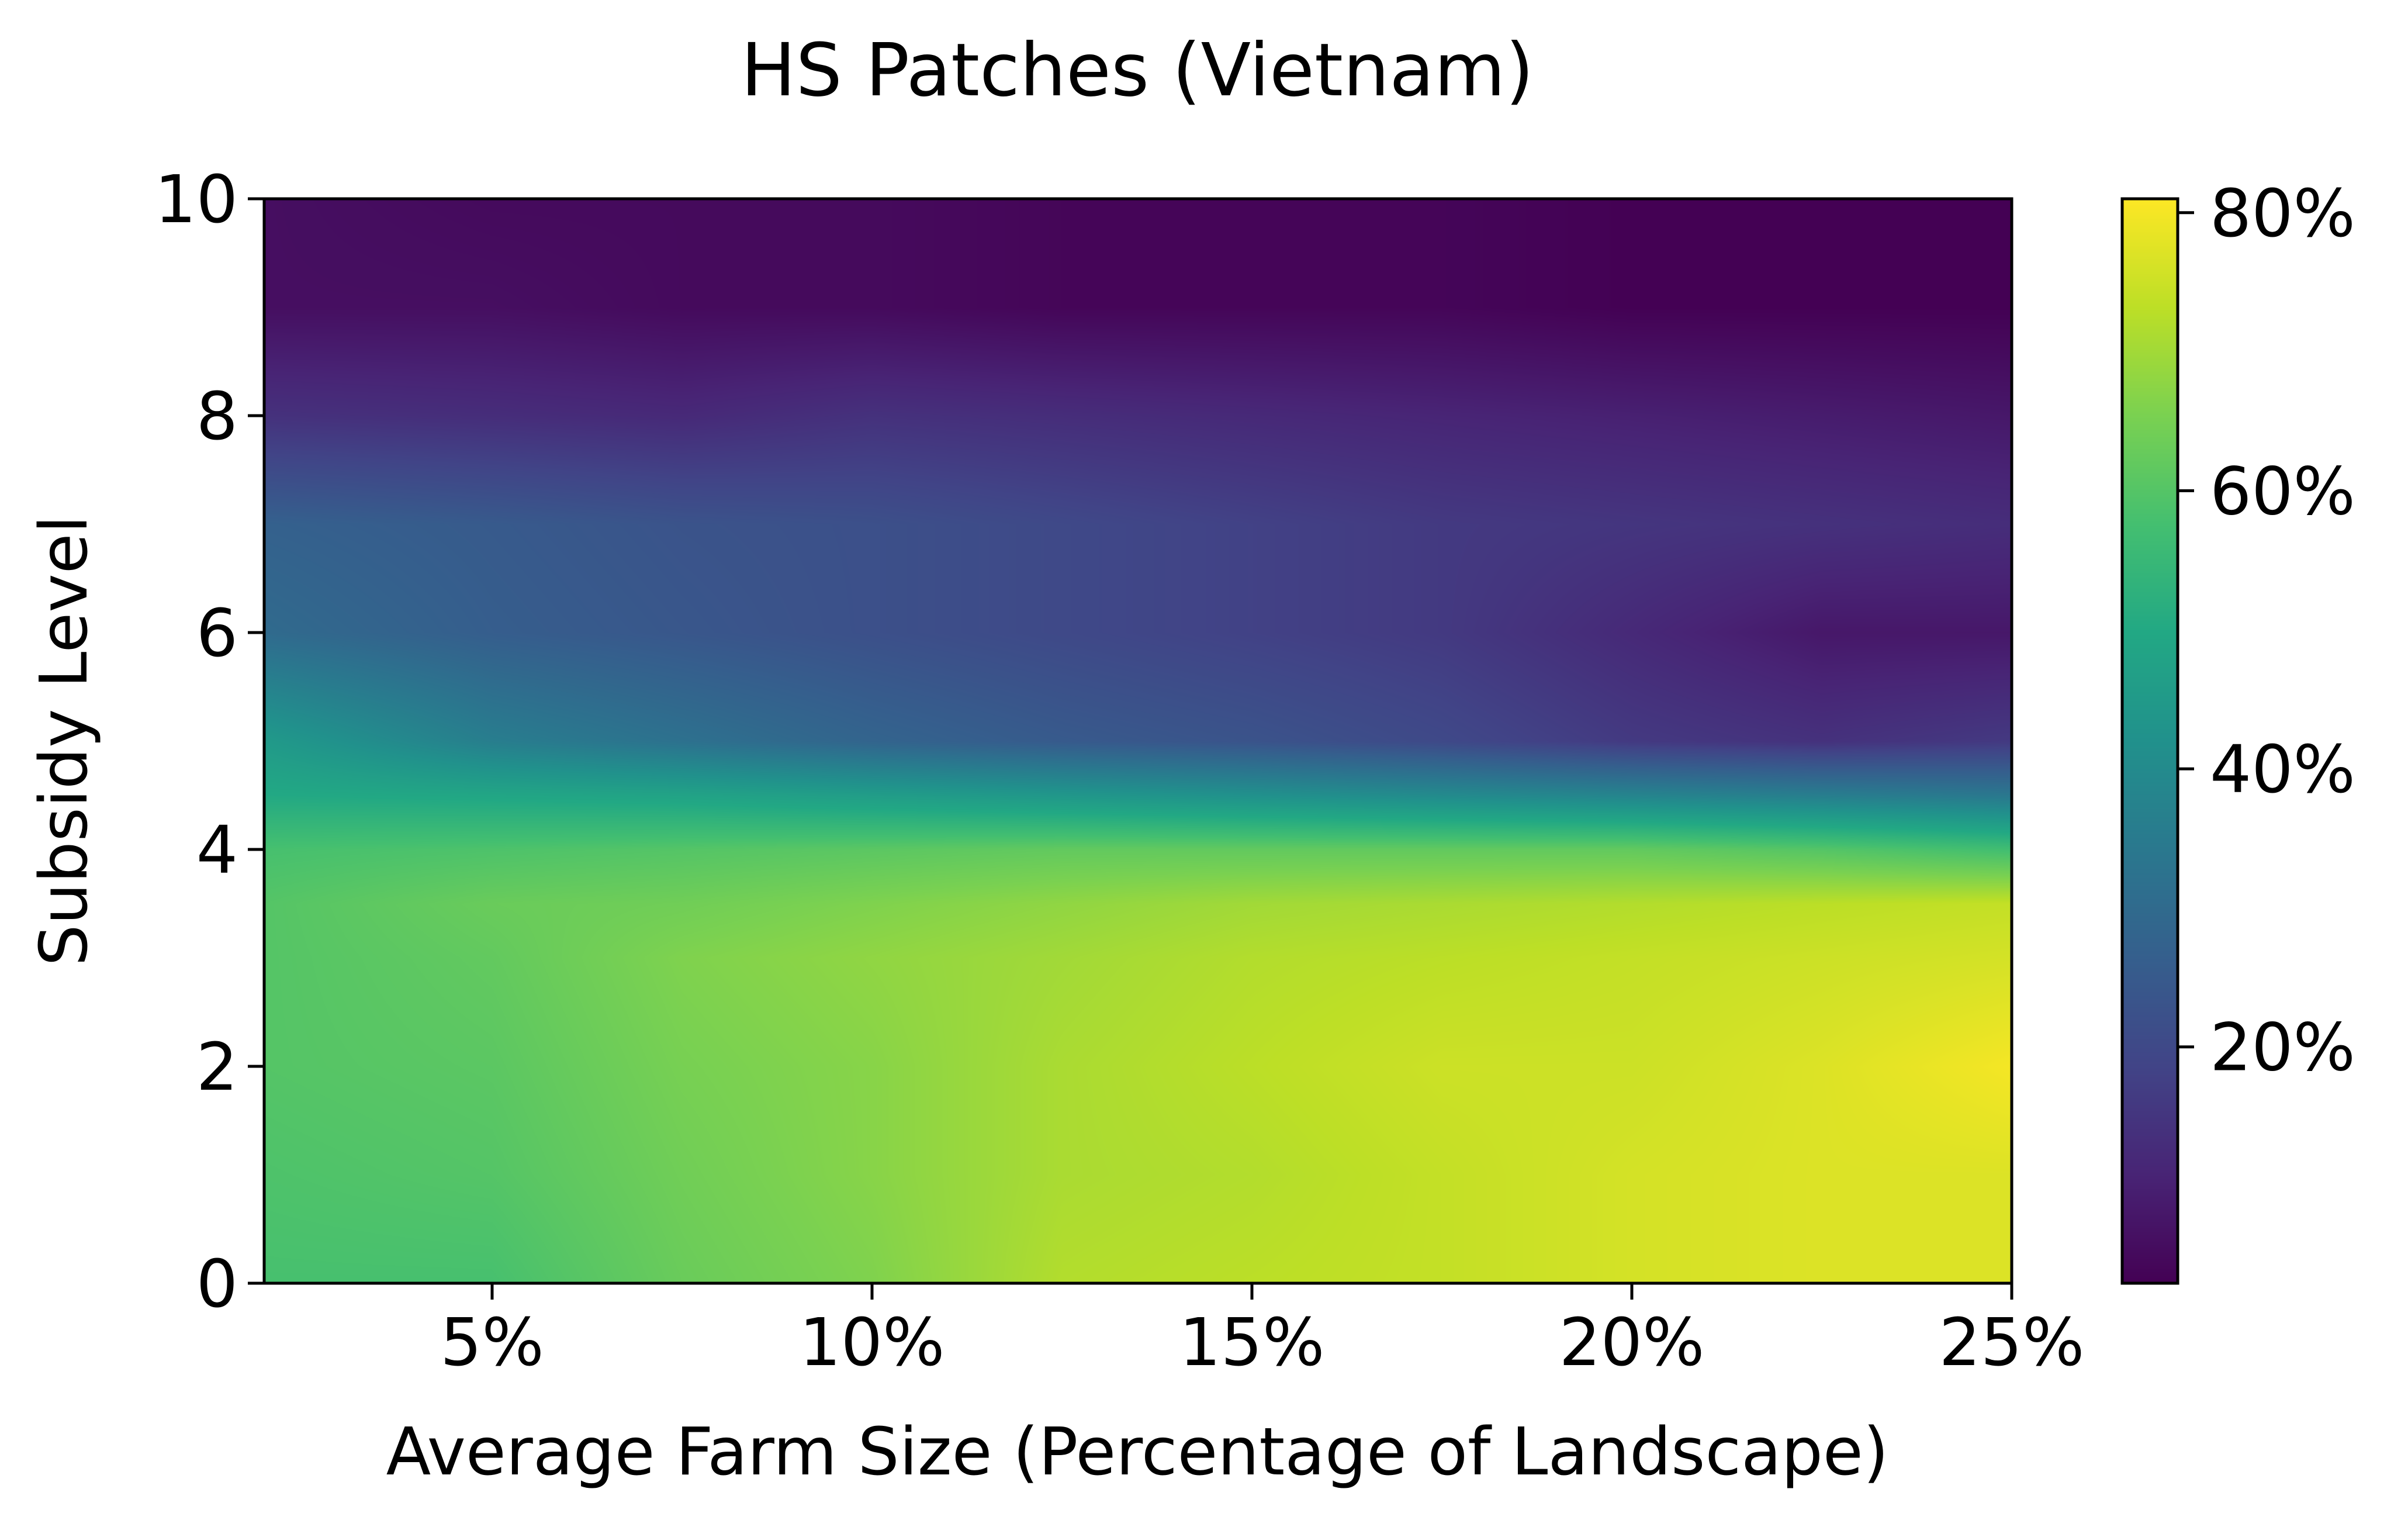  What do you see at coordinates (217, 1284) in the screenshot?
I see `y-tick-label: 0` at bounding box center [217, 1284].